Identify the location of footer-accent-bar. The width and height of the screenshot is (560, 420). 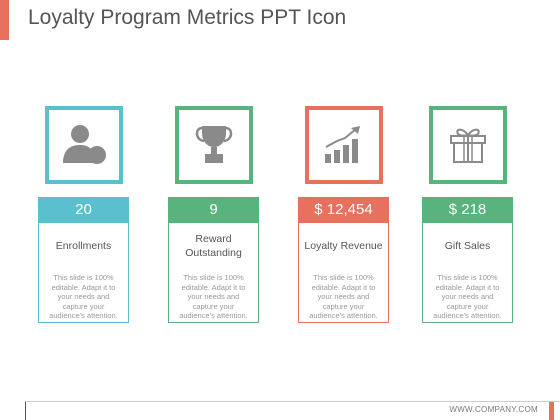
(551, 411).